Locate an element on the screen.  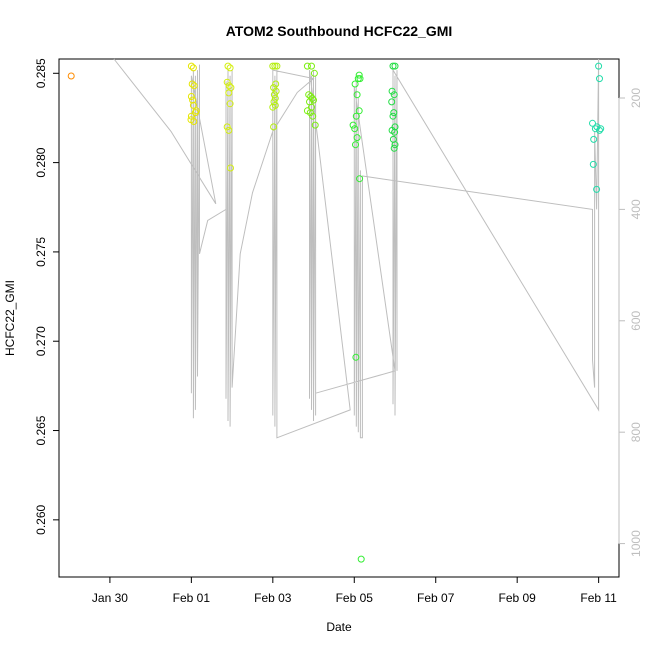
right-tick-label: 800 is located at coordinates (636, 432).